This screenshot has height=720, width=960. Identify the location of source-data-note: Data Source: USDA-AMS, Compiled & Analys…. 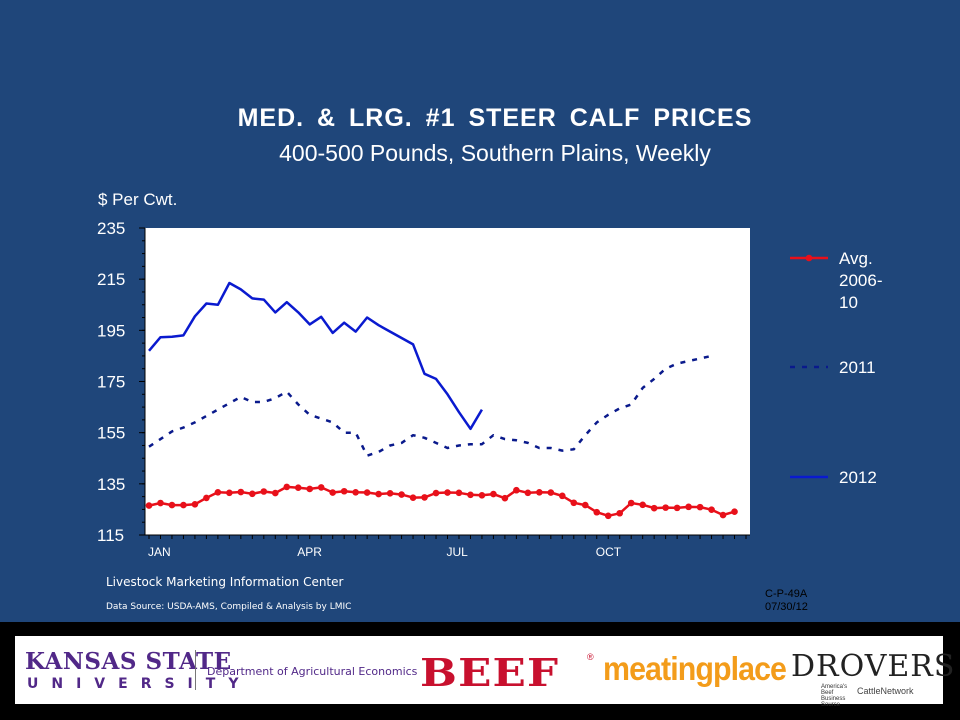
(229, 607).